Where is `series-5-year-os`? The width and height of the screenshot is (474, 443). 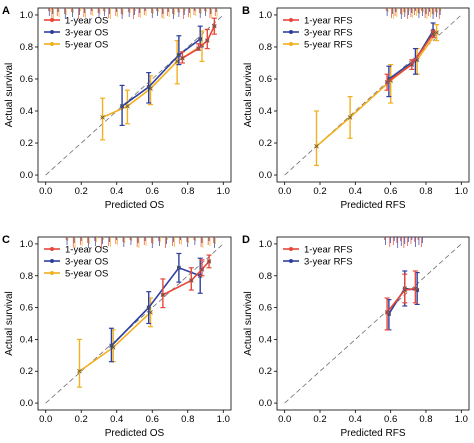 series-5-year-os is located at coordinates (115, 342).